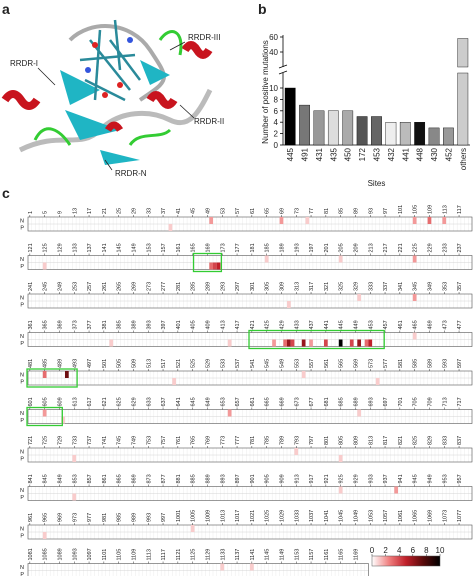  I want to click on x-tick-label: 121, so click(31, 247).